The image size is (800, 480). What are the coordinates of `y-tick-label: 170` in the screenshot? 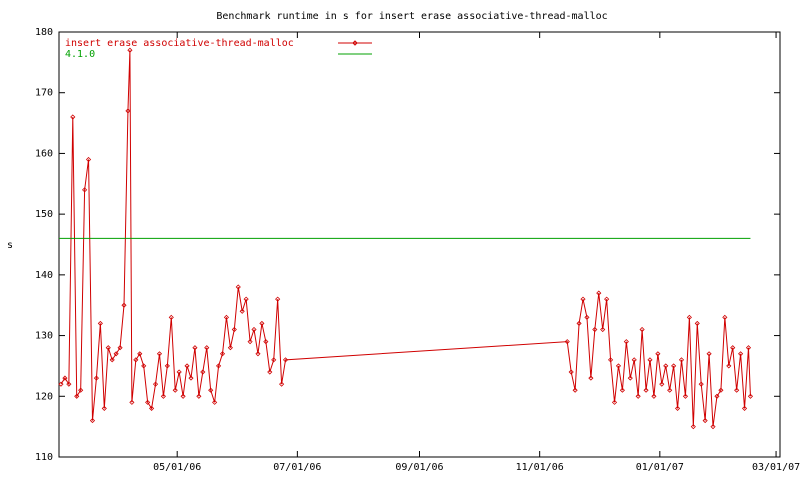 It's located at (44, 93).